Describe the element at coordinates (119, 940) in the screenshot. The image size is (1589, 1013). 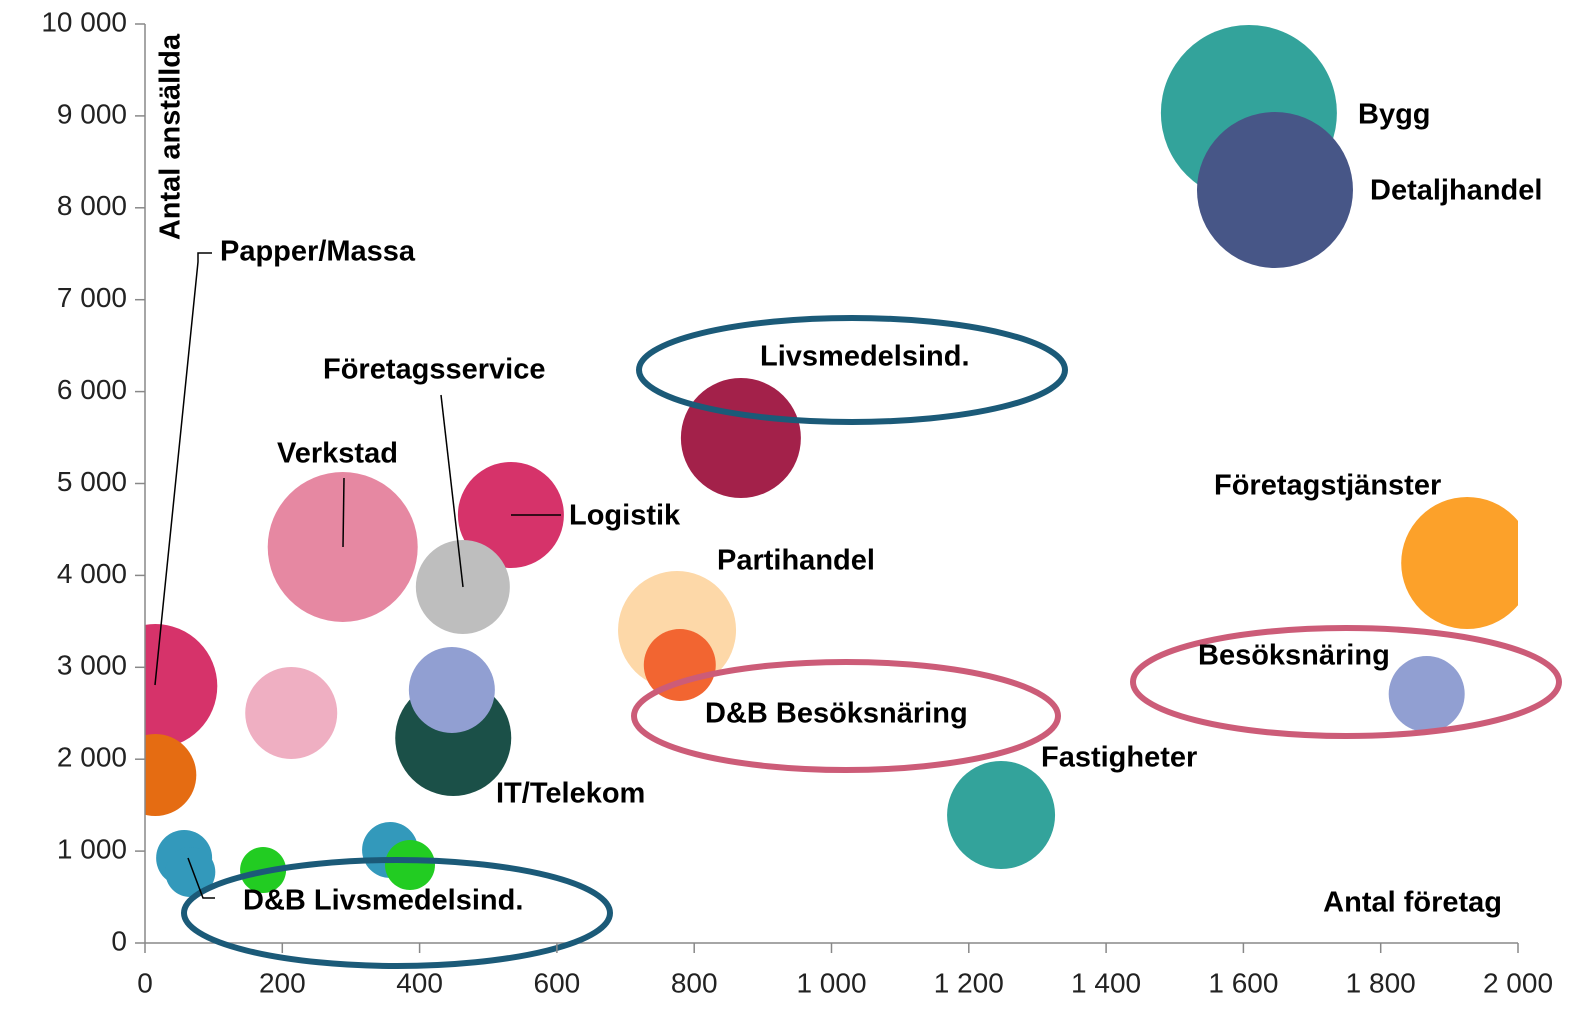
I see `y-tick-label: 0` at that location.